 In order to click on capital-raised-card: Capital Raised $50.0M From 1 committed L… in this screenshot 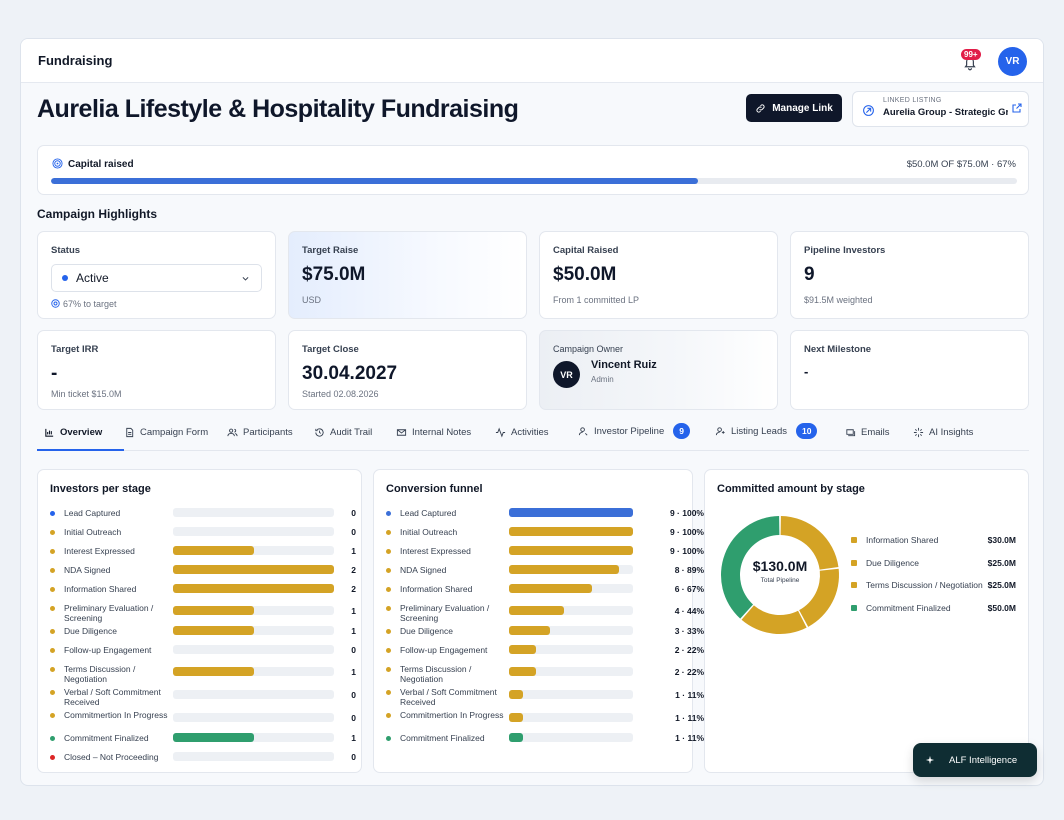, I will do `click(658, 275)`.